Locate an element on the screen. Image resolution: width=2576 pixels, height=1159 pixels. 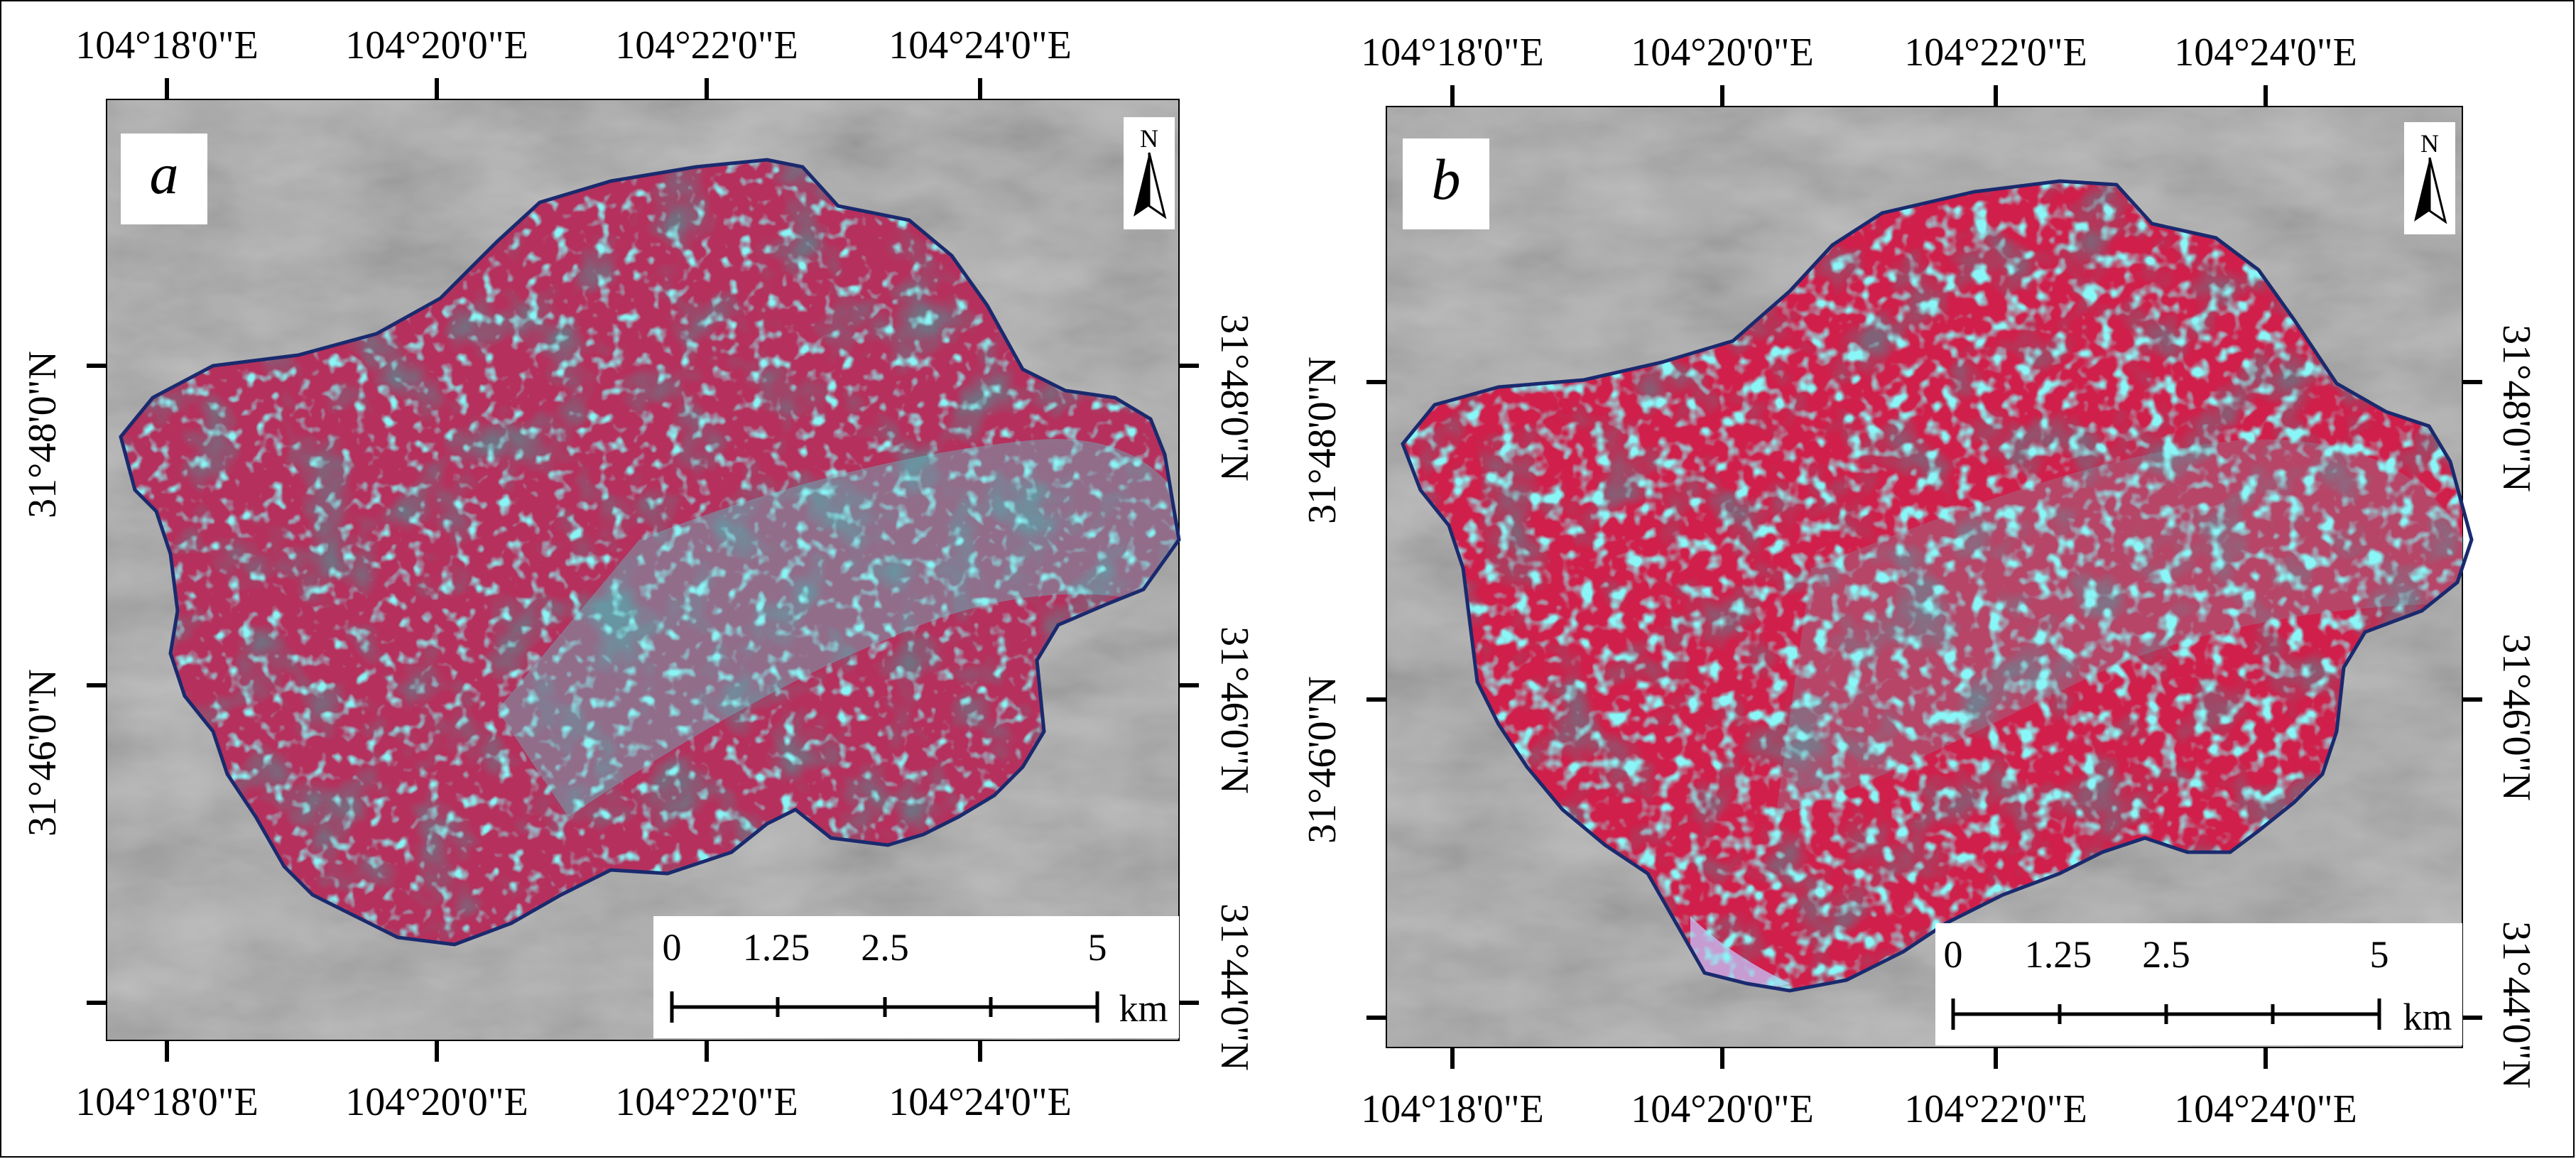
panel-a-left-ticks is located at coordinates (97, 685).